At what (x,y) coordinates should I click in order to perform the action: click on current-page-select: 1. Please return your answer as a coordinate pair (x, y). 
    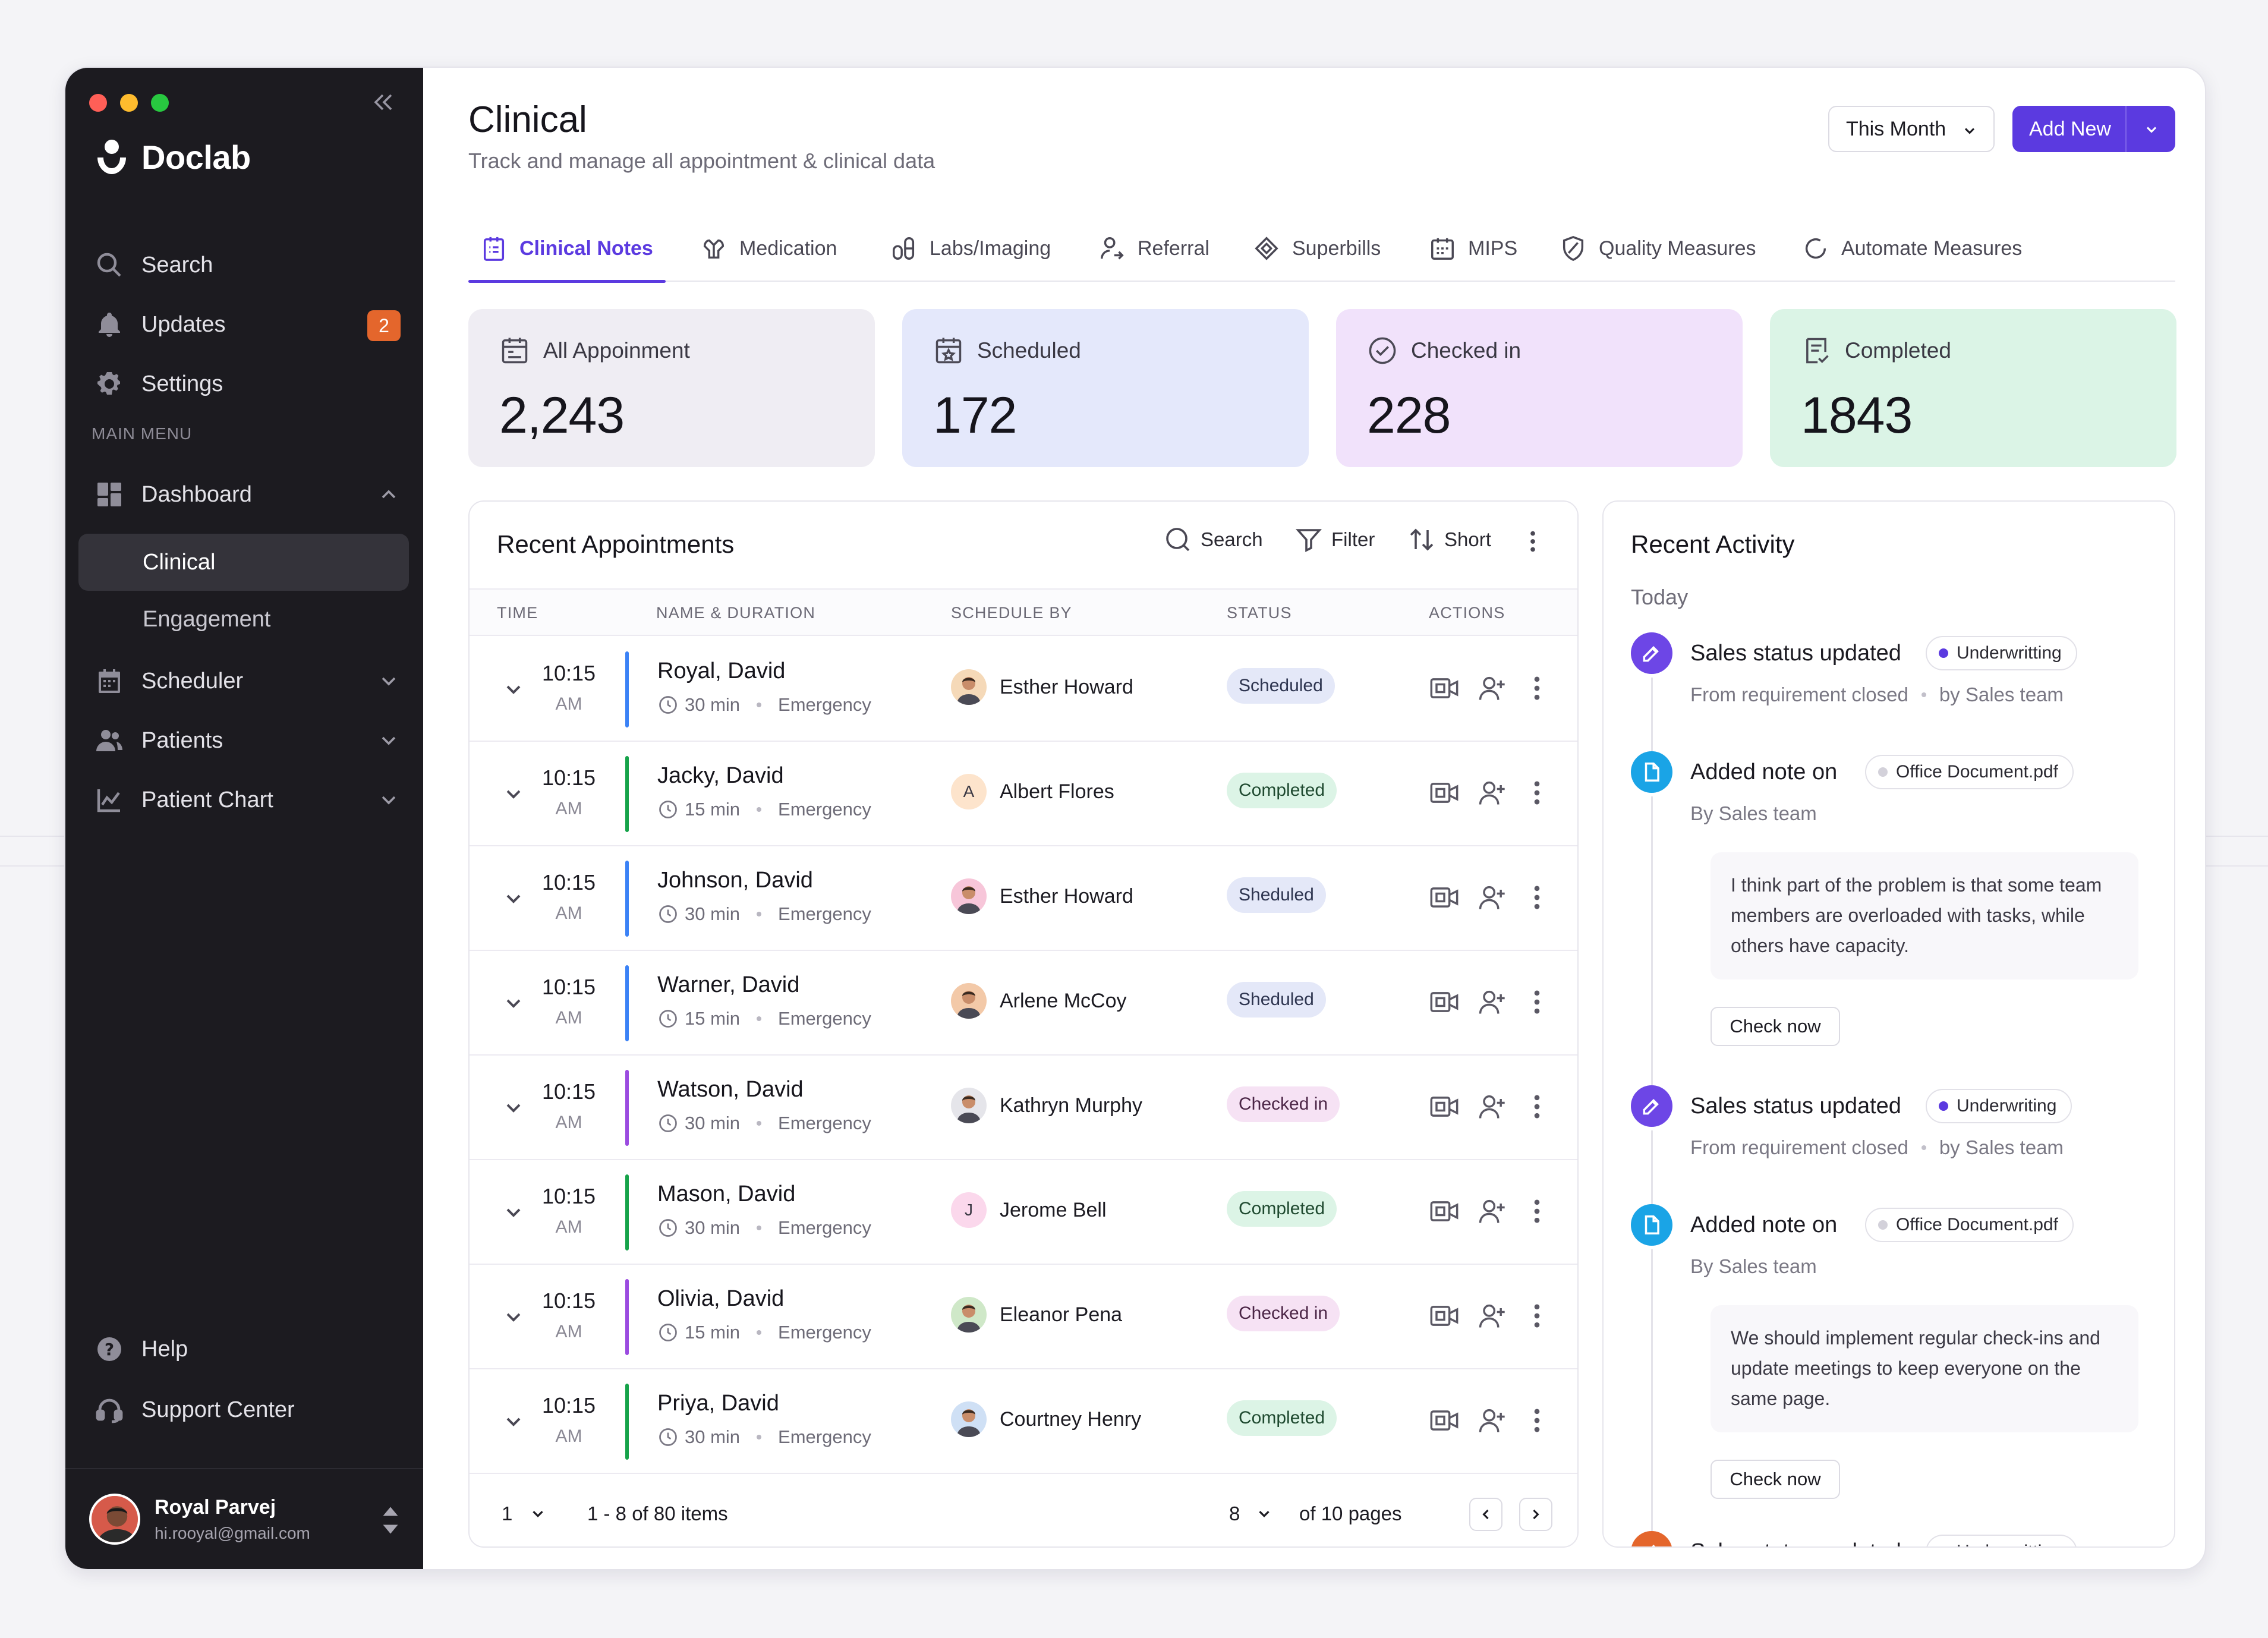
    Looking at the image, I should click on (507, 1513).